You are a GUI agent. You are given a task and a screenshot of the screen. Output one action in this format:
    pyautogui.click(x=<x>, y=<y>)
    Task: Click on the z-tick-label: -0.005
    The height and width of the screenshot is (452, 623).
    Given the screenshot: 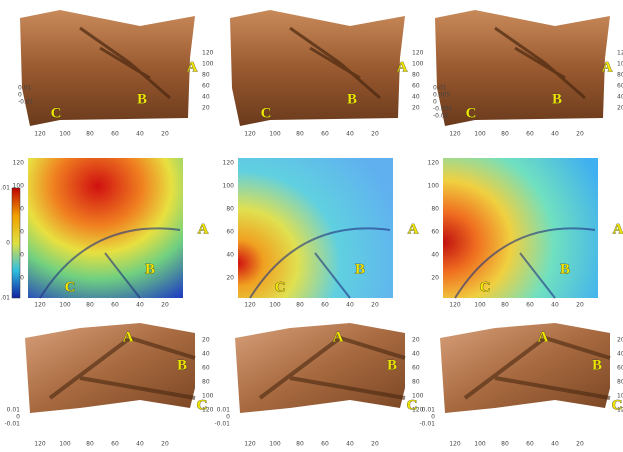 What is the action you would take?
    pyautogui.click(x=443, y=109)
    